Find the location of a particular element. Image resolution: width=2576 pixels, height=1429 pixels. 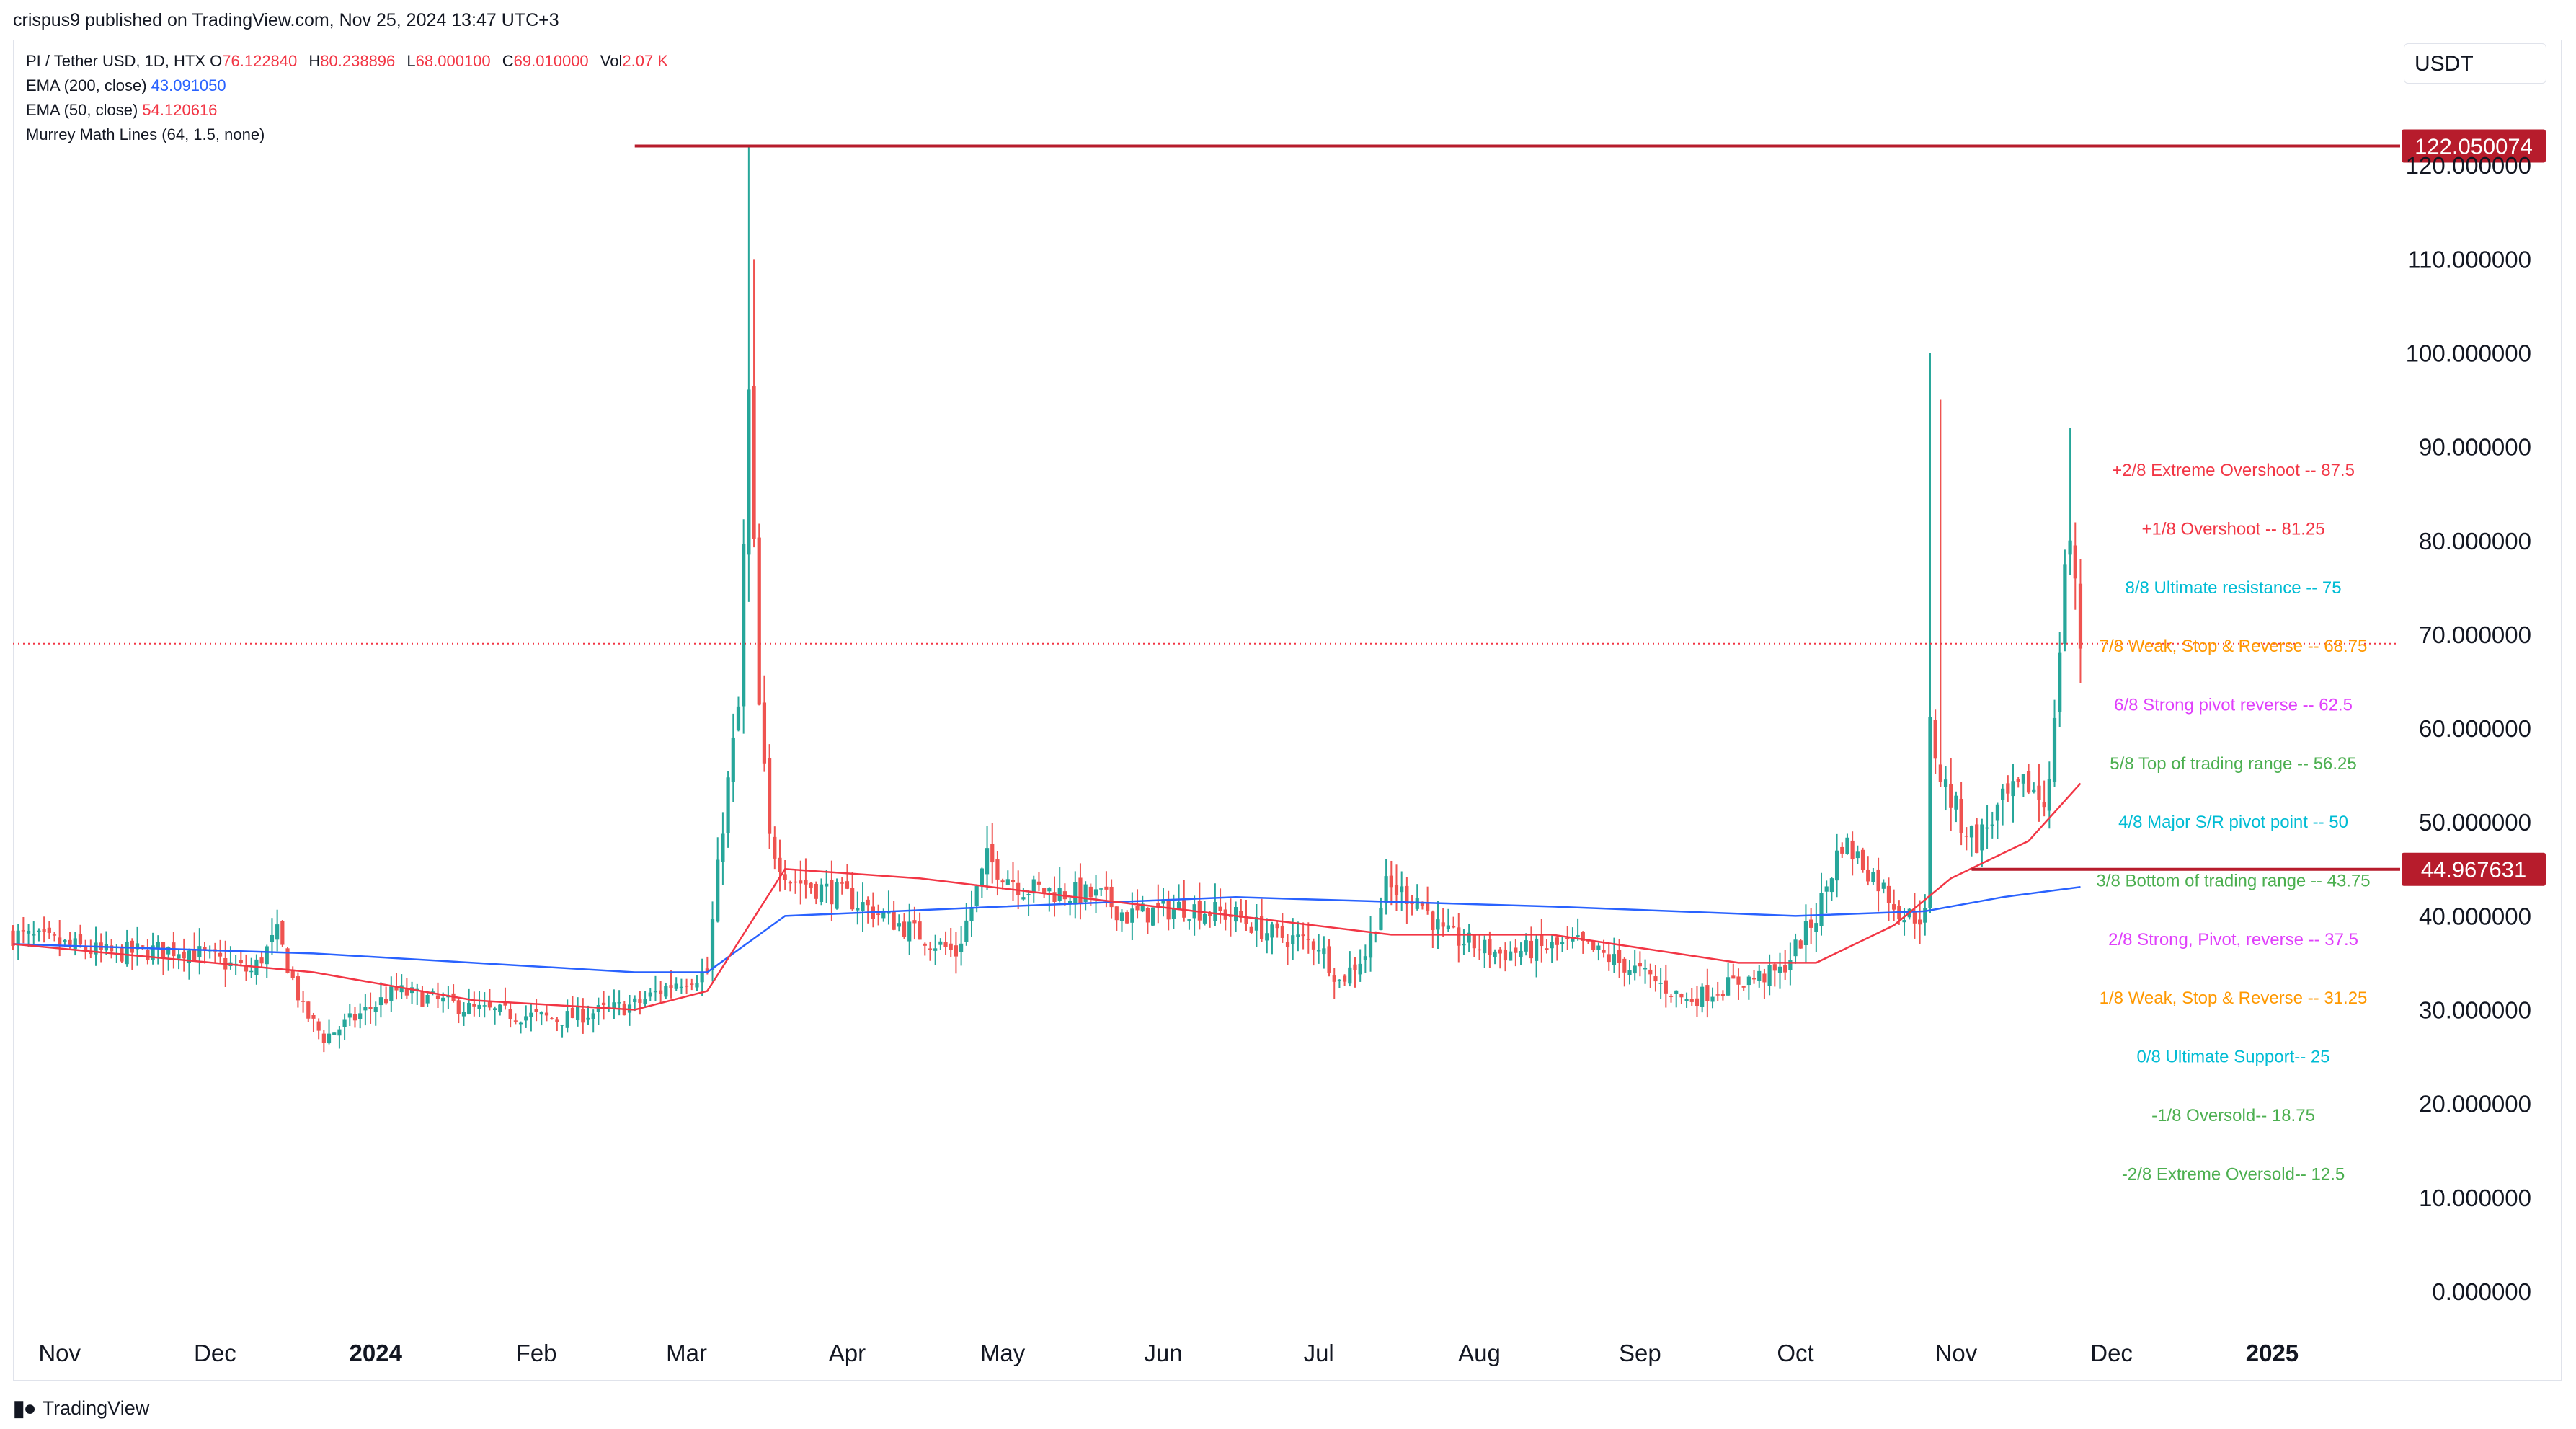

ema-group is located at coordinates (1047, 897).